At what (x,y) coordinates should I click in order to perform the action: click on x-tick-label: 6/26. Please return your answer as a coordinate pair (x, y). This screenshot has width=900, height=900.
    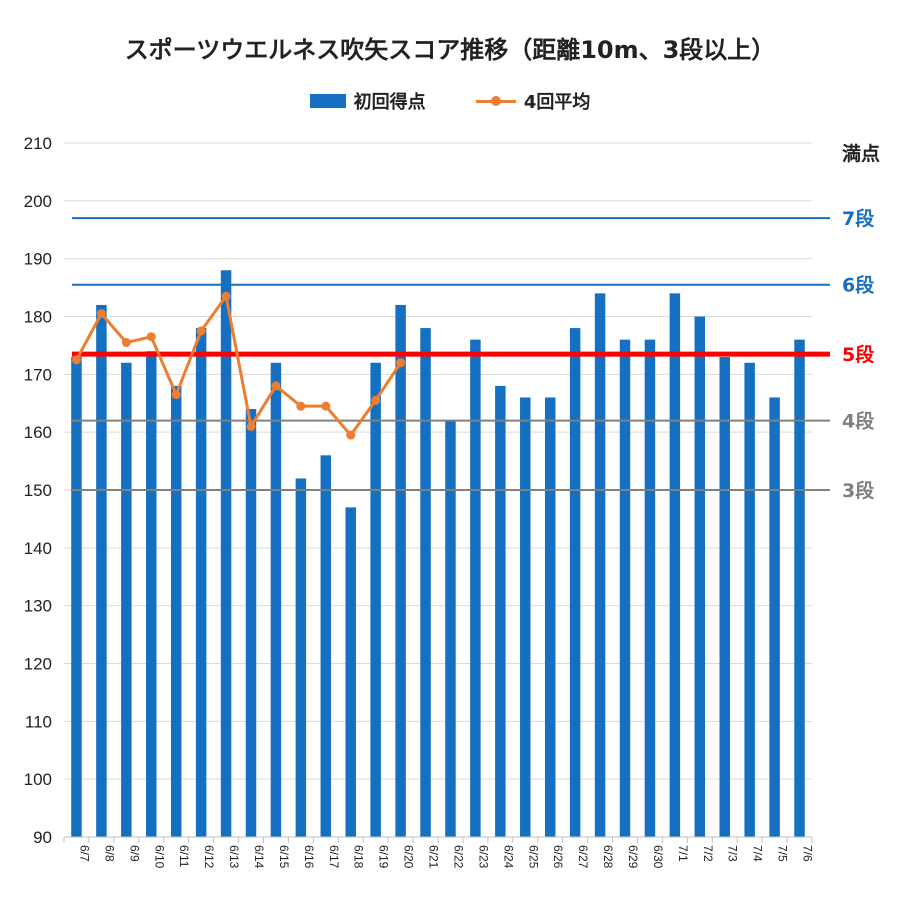
    Looking at the image, I should click on (558, 857).